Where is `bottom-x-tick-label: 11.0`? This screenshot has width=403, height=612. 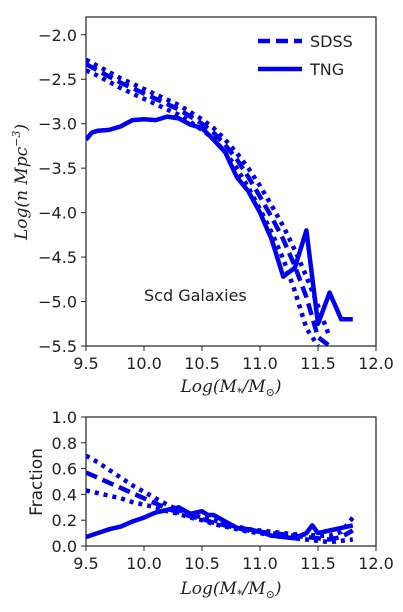 bottom-x-tick-label: 11.0 is located at coordinates (260, 563).